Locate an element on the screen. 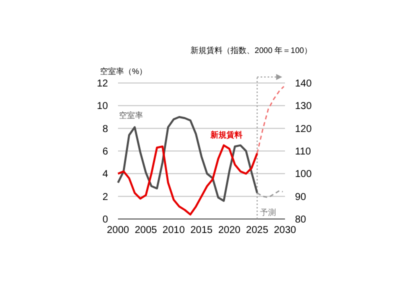  x-tick-label: 2025 is located at coordinates (257, 230).